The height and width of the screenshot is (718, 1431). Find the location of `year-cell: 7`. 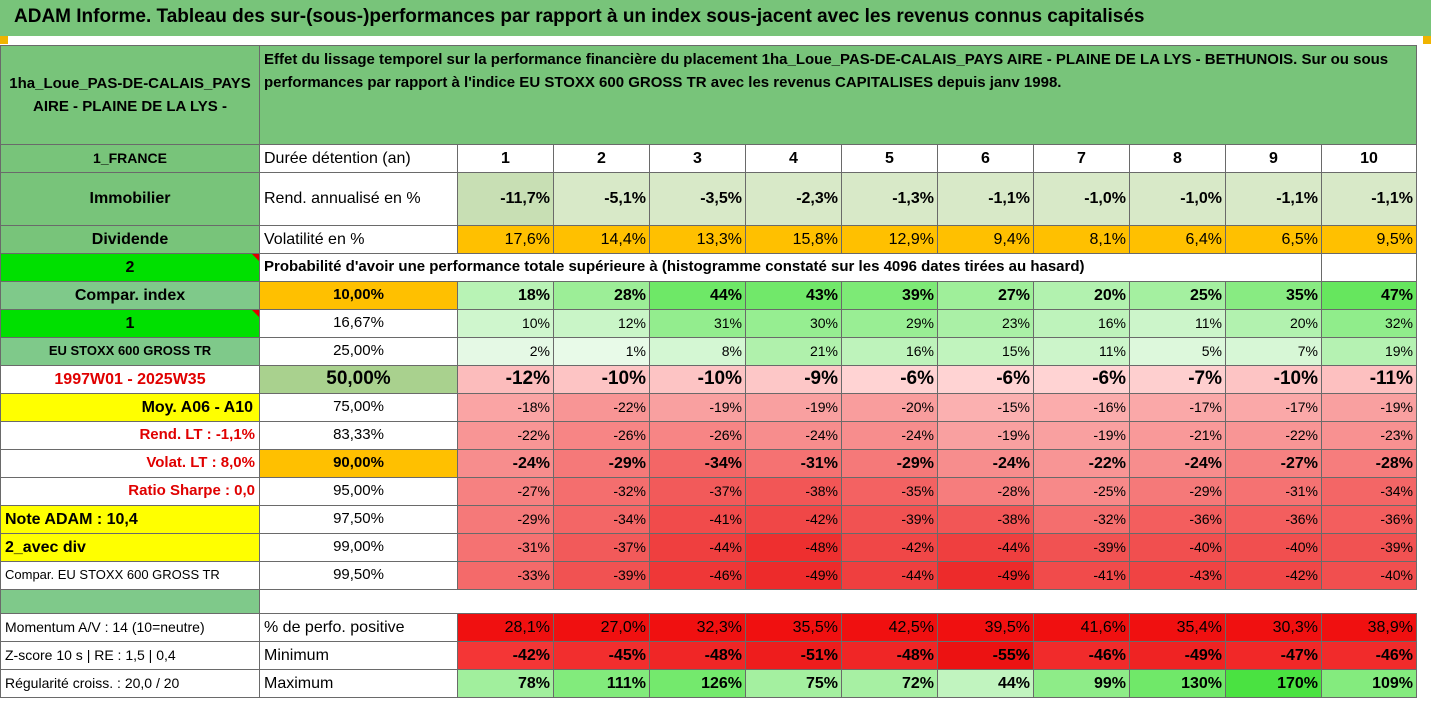

year-cell: 7 is located at coordinates (1081, 158).